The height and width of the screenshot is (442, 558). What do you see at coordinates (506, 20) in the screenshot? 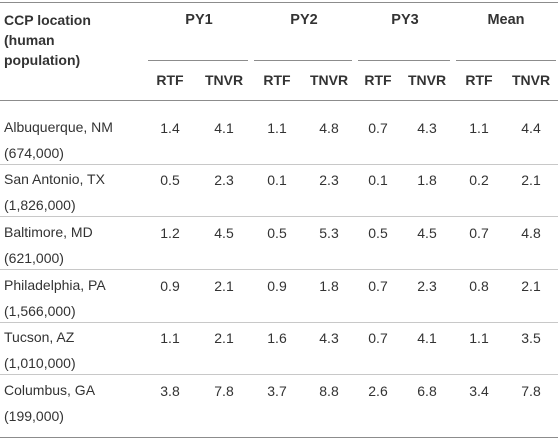
I see `group-header-mean: Mean` at bounding box center [506, 20].